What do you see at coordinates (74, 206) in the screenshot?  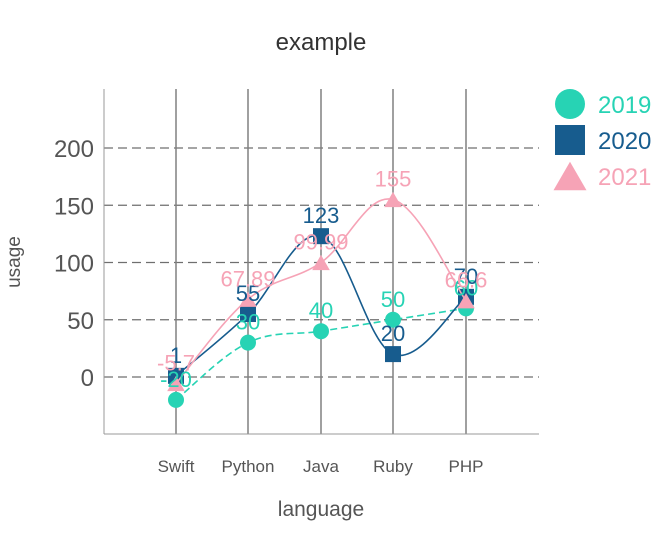 I see `y-tick-label: 150` at bounding box center [74, 206].